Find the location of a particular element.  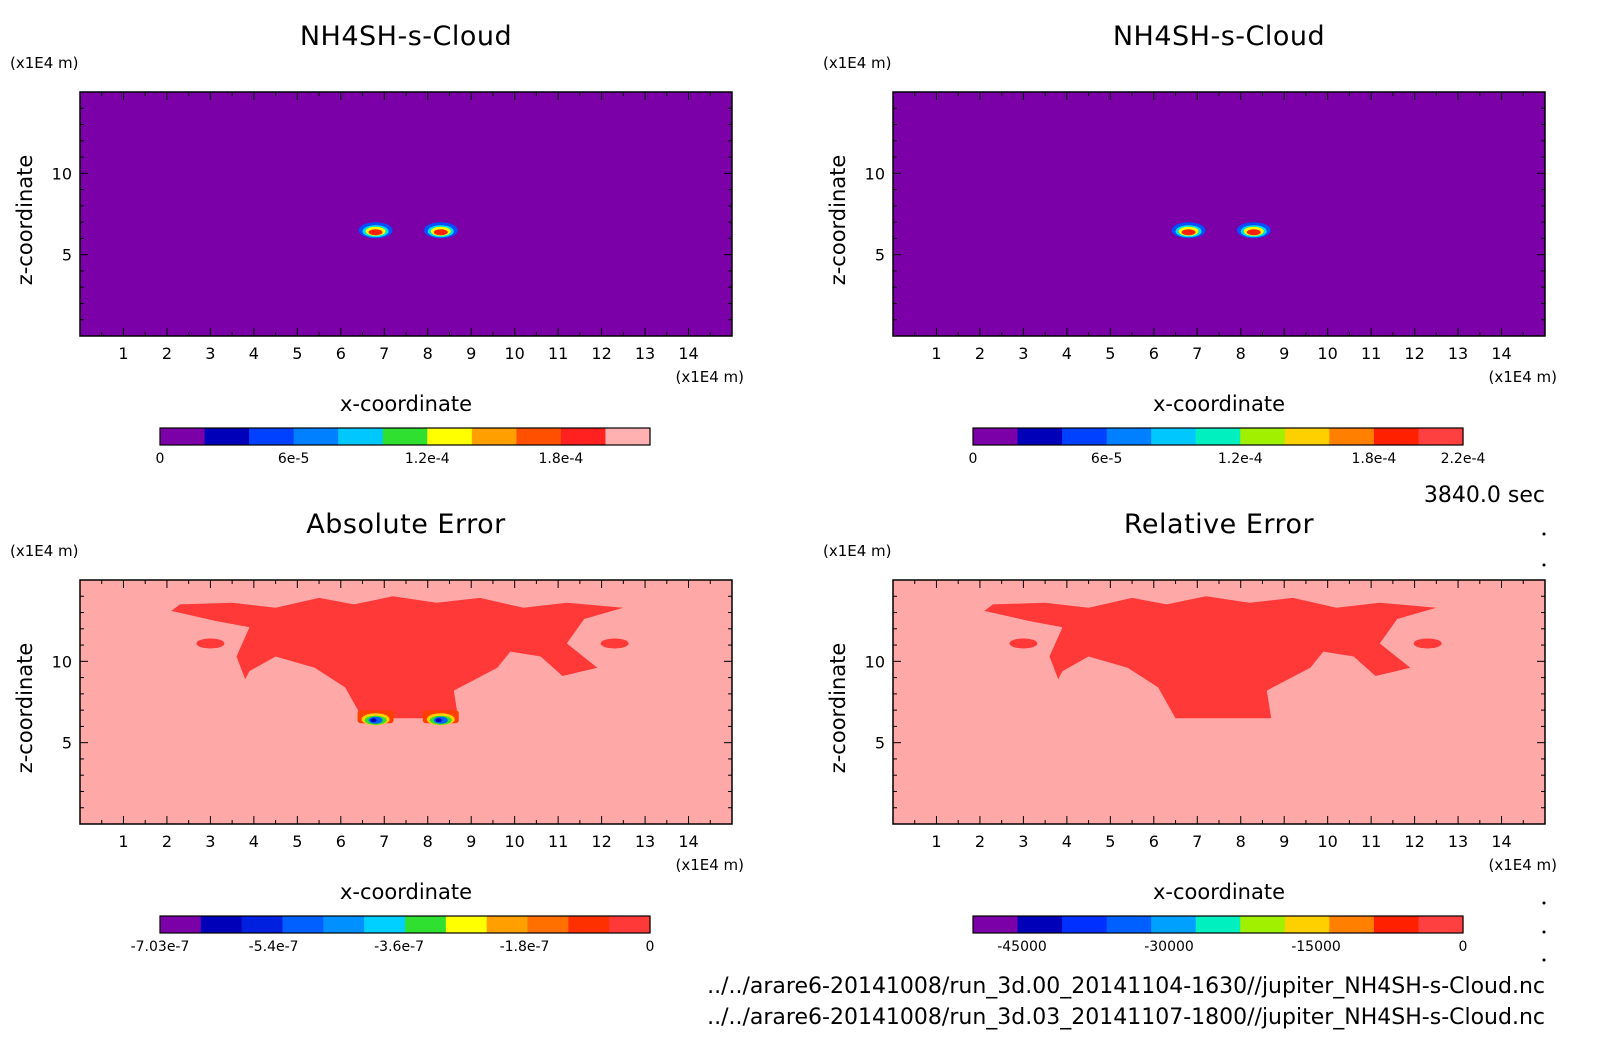

colorbar-tick-label: 1.2e-4 is located at coordinates (427, 459).